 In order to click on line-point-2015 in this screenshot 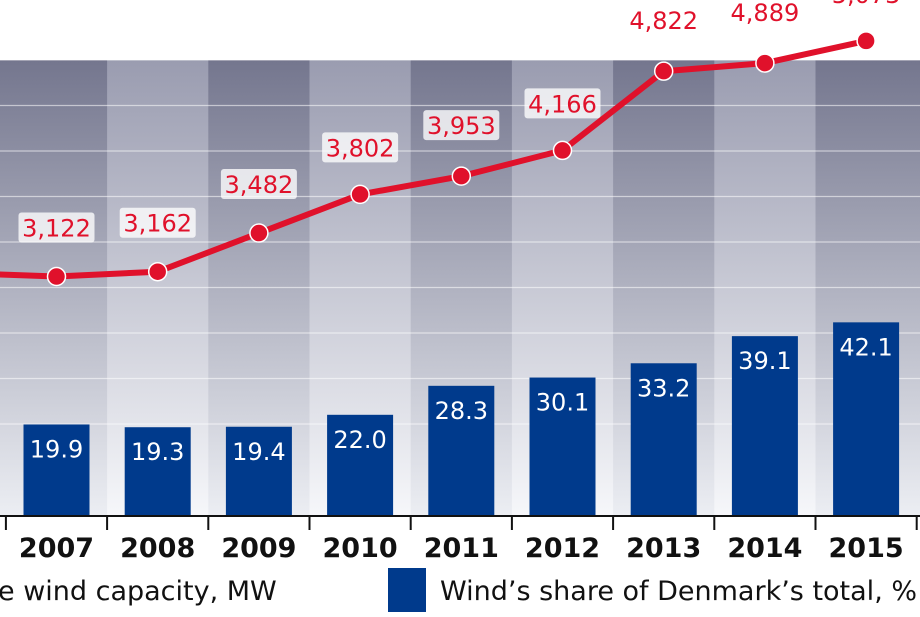, I will do `click(866, 41)`.